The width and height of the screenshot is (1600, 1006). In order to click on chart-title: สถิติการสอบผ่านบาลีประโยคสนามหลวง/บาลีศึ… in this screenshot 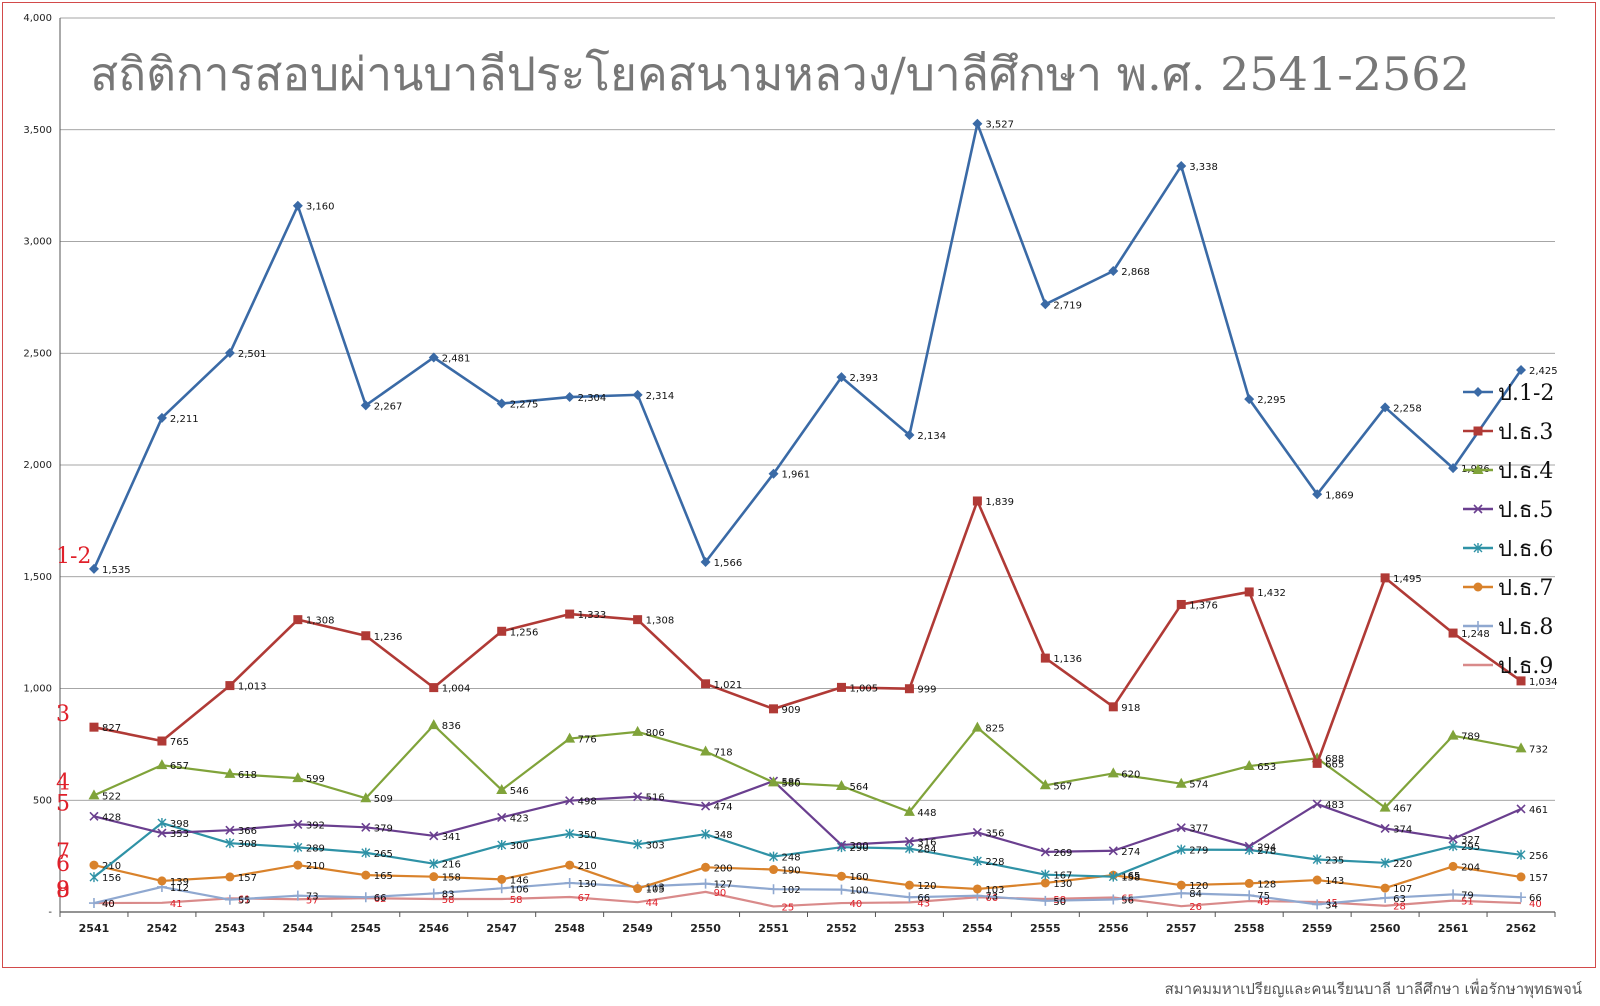, I will do `click(780, 74)`.